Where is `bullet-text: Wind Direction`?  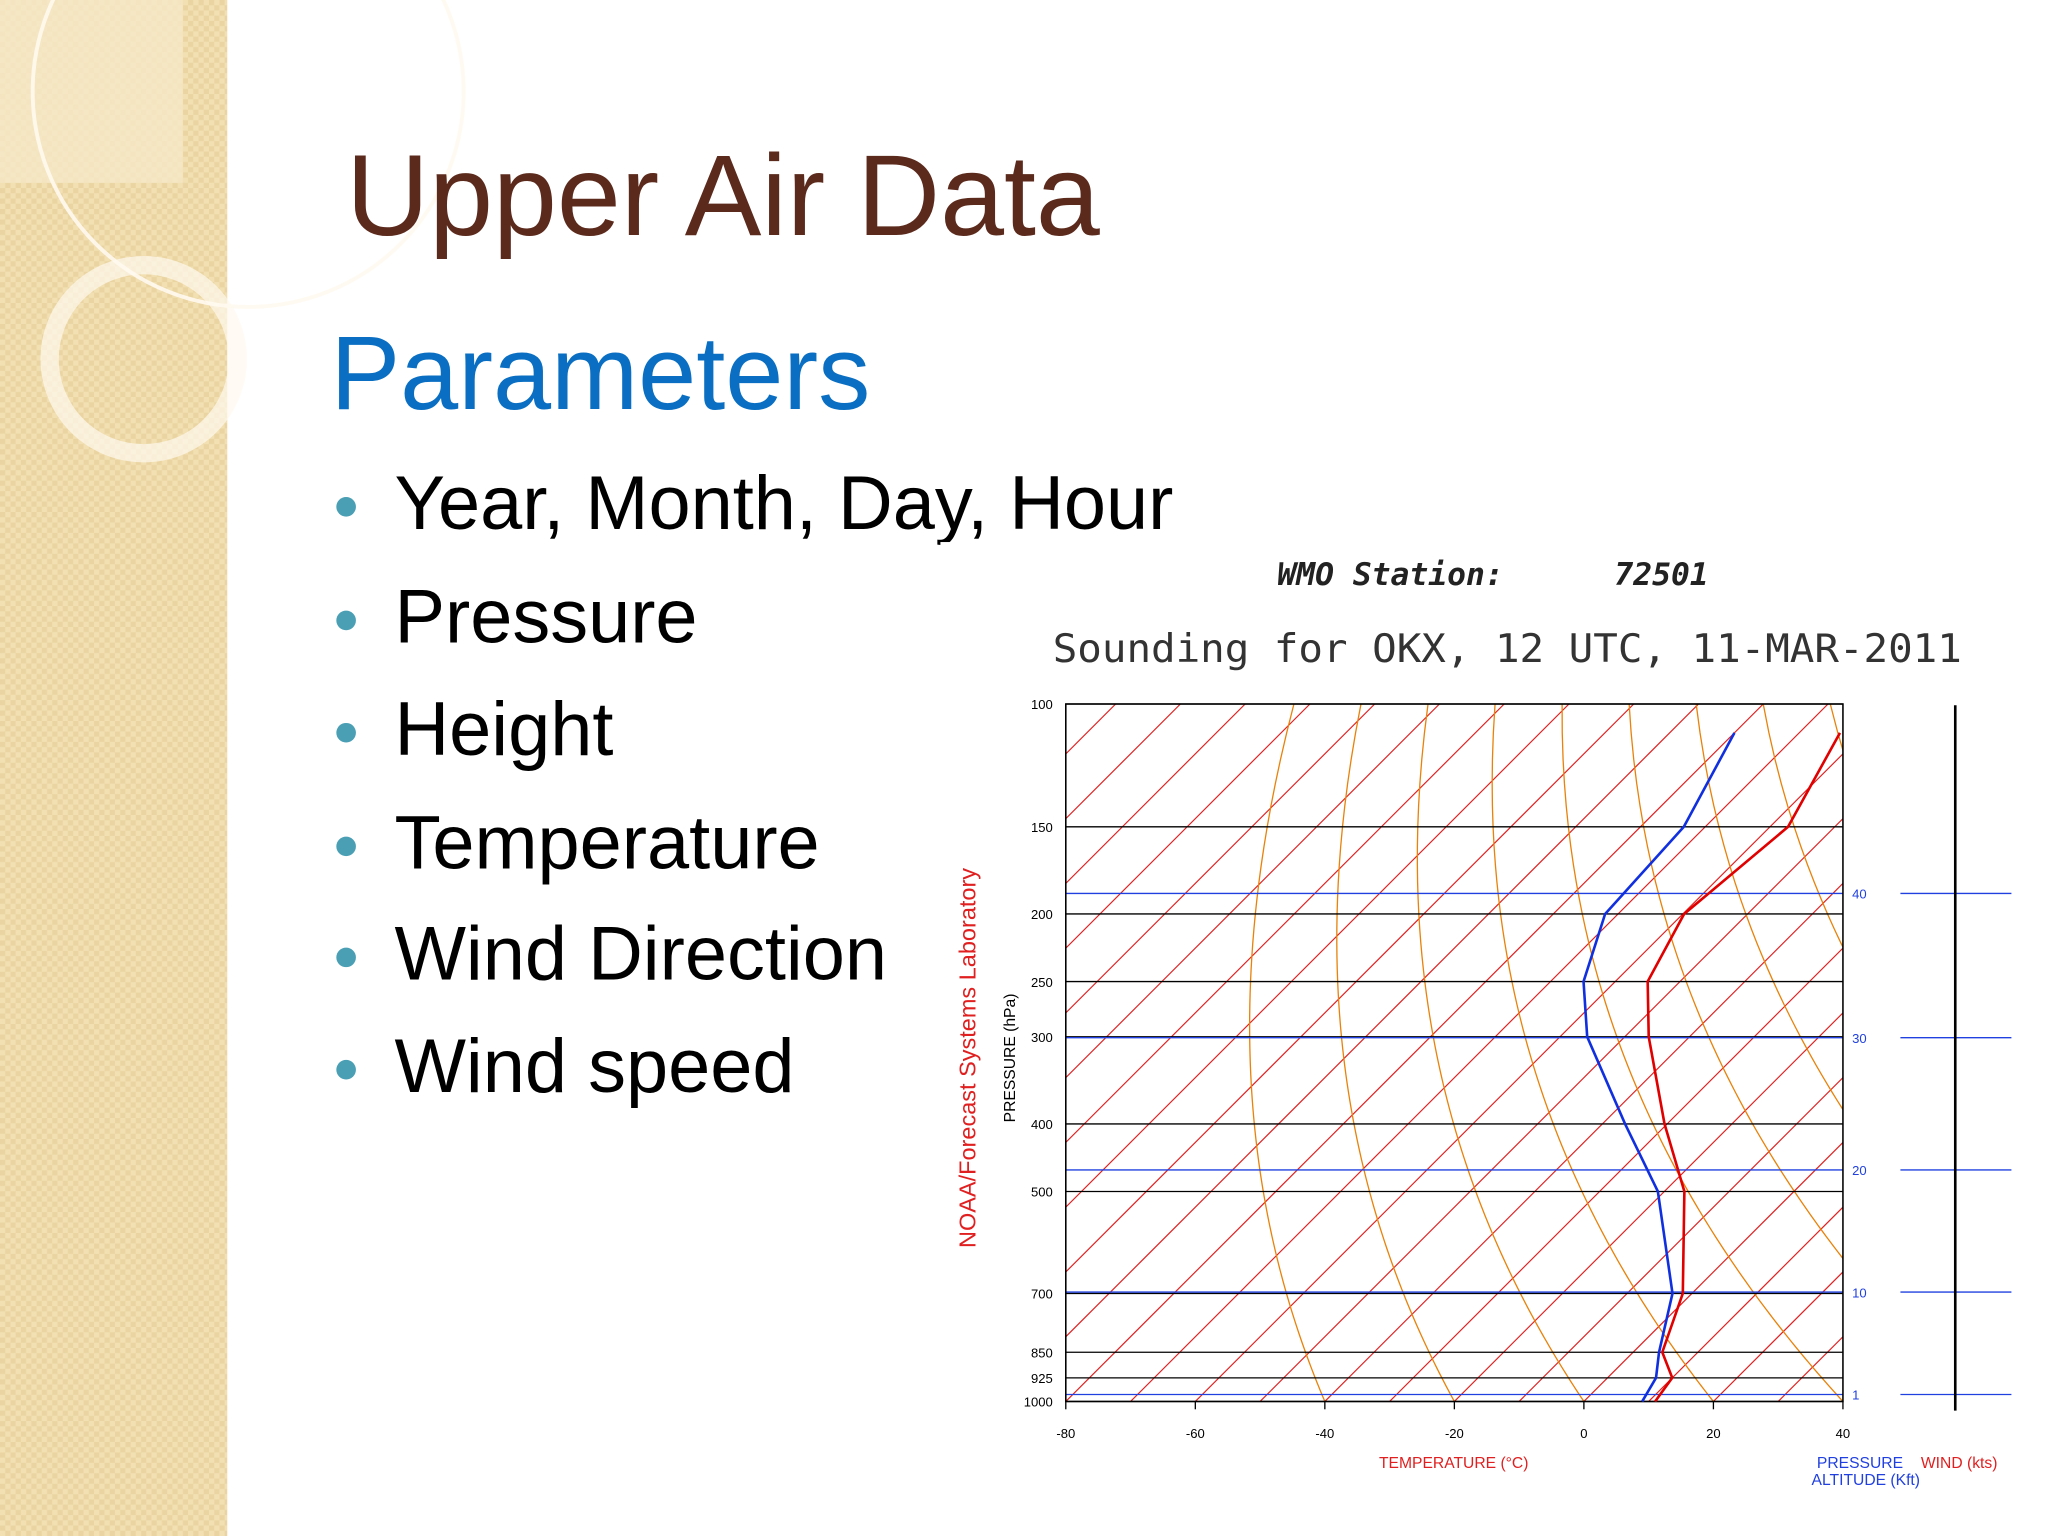
bullet-text: Wind Direction is located at coordinates (640, 954).